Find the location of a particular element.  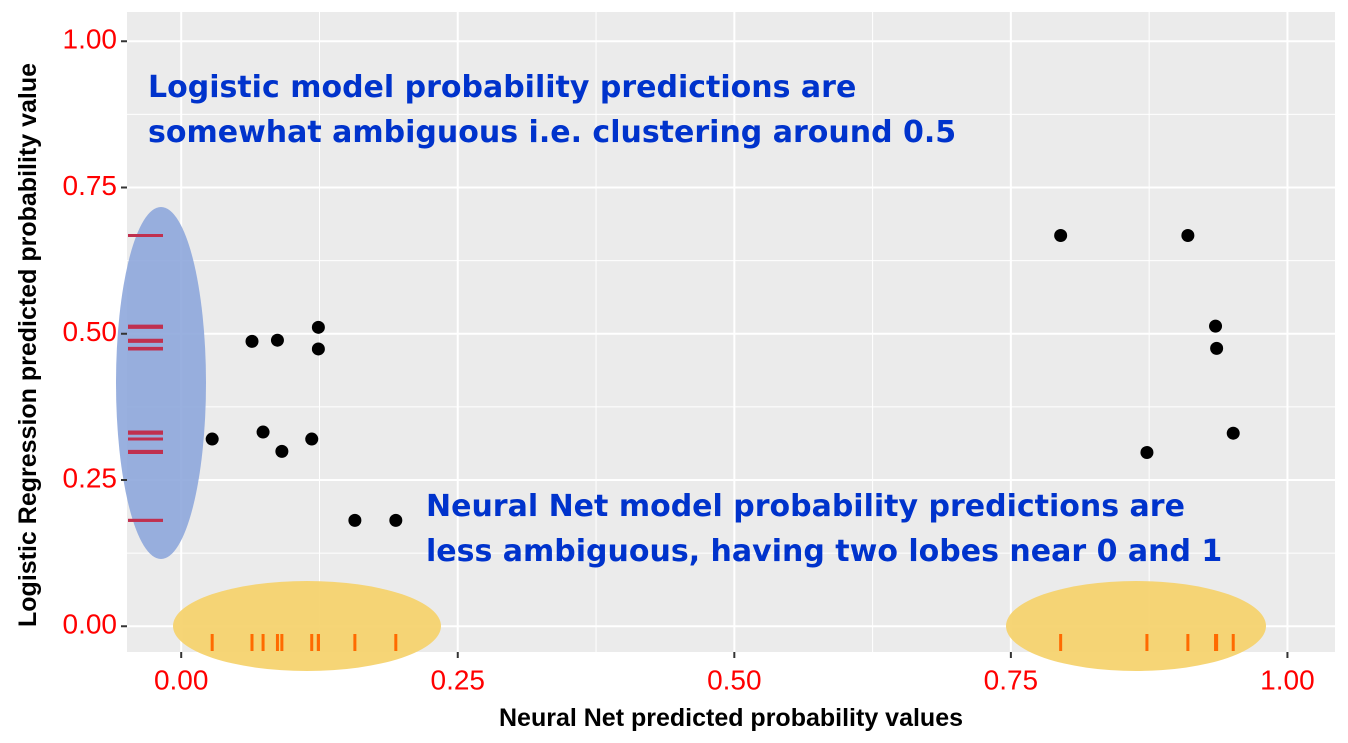

x-tick-label: 0.75 is located at coordinates (1011, 679).